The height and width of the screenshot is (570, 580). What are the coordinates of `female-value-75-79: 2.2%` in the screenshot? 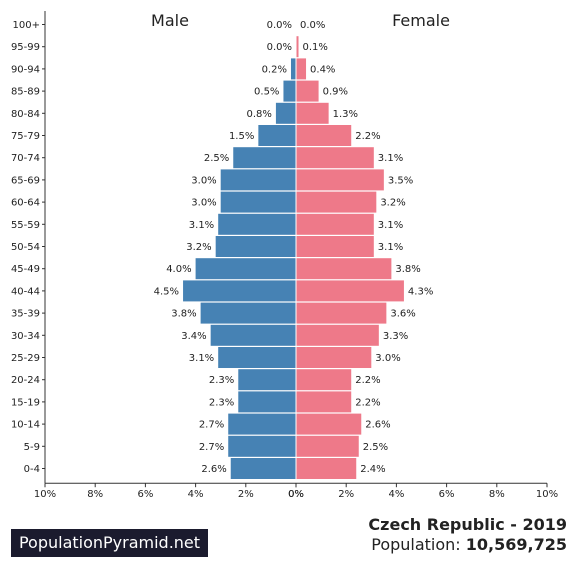 It's located at (367, 136).